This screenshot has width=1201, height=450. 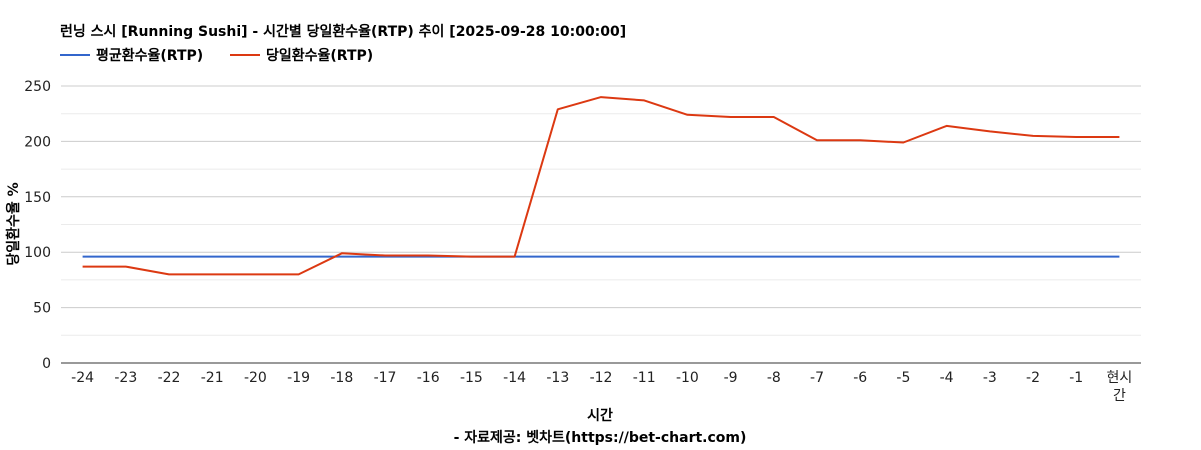 I want to click on x-tick-label: -21, so click(x=212, y=378).